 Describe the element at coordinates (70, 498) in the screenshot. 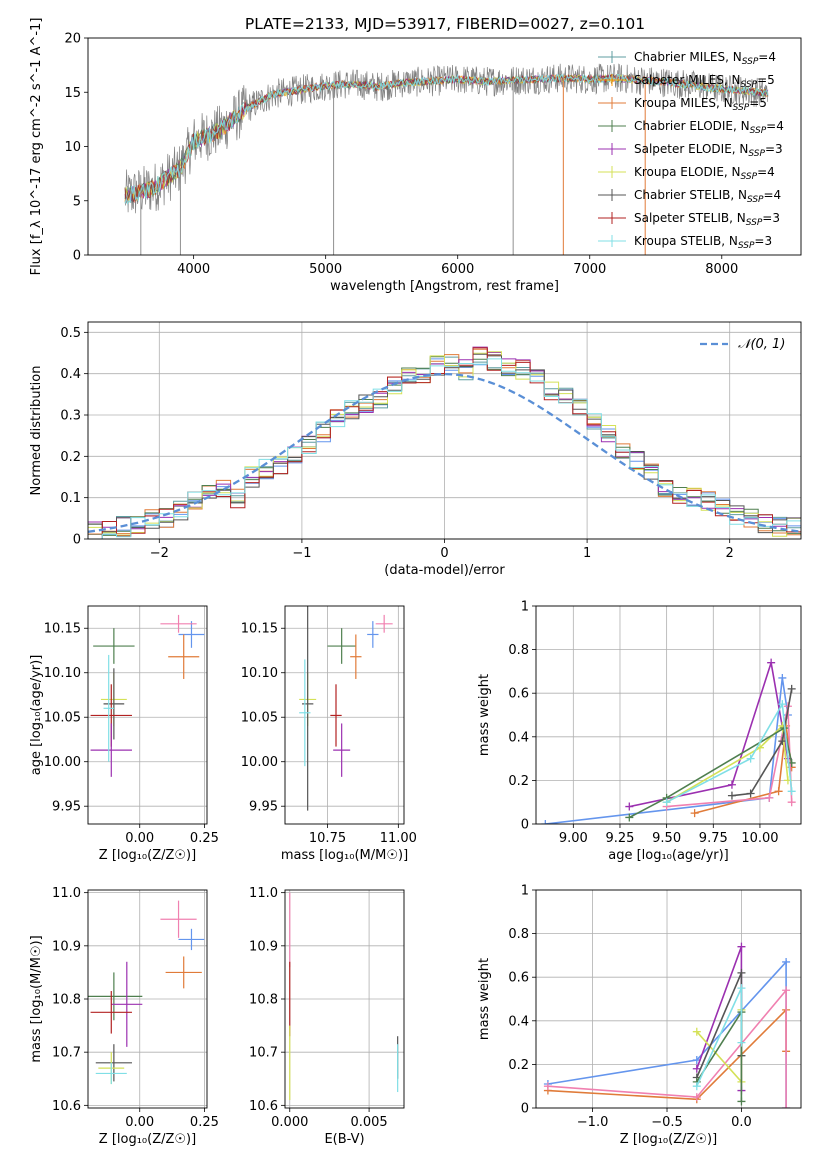

I see `y-tick-label: 0.1` at that location.